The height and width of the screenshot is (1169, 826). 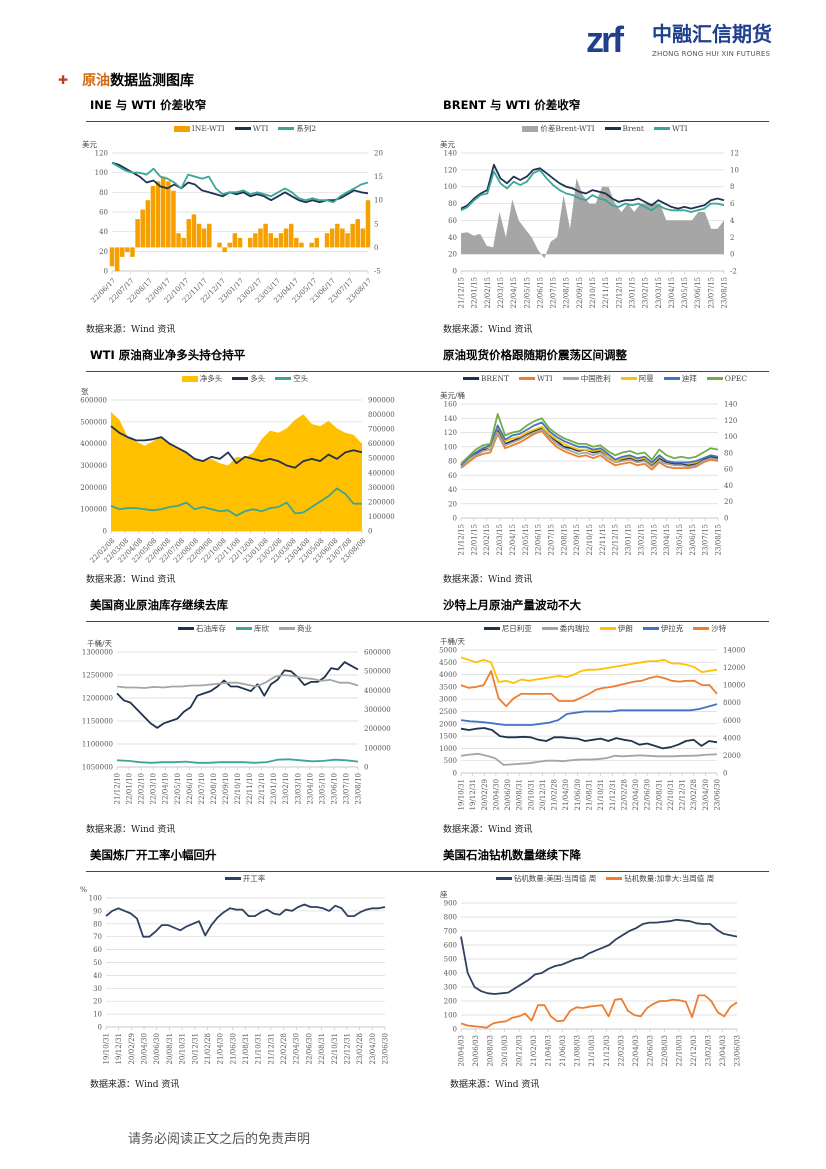 What do you see at coordinates (97, 699) in the screenshot?
I see `y-tick-label: 1200000` at bounding box center [97, 699].